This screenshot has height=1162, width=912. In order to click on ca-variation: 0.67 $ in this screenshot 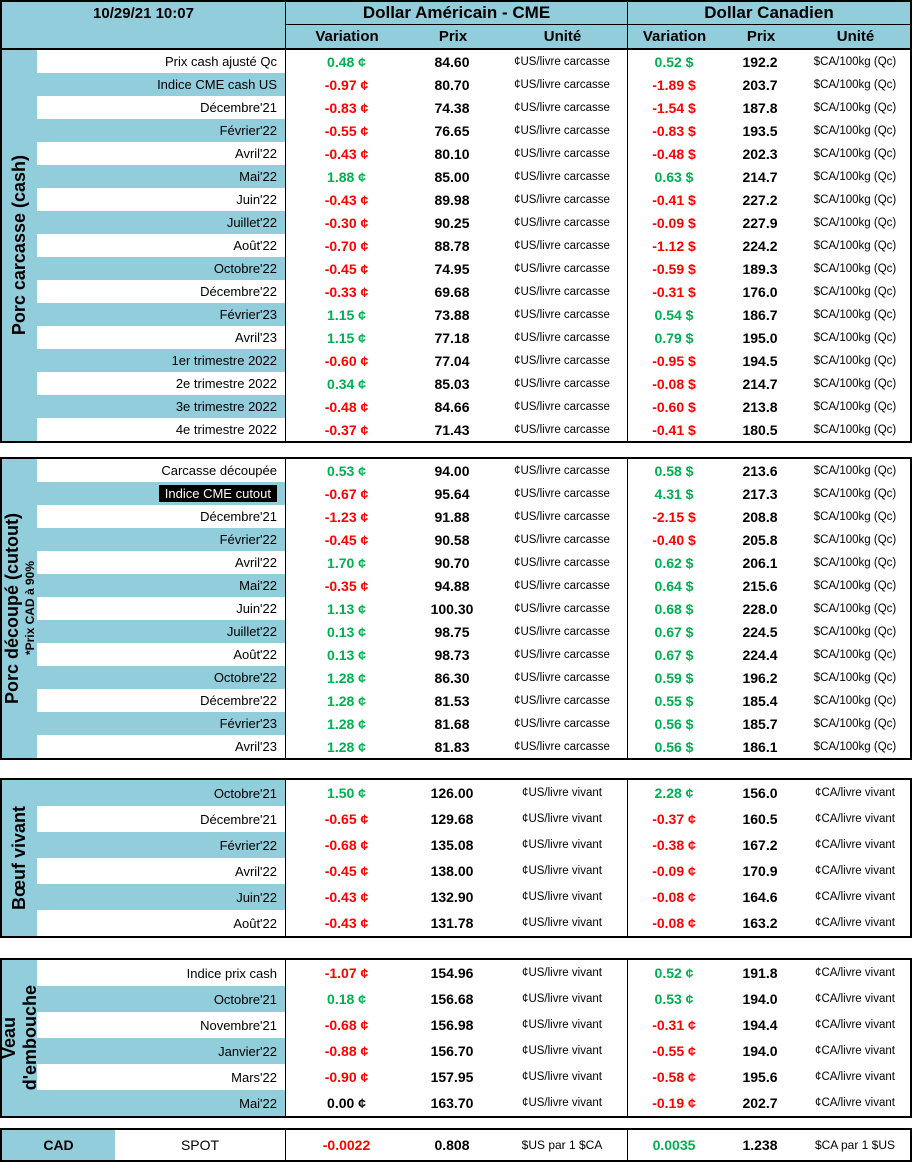, I will do `click(673, 654)`.